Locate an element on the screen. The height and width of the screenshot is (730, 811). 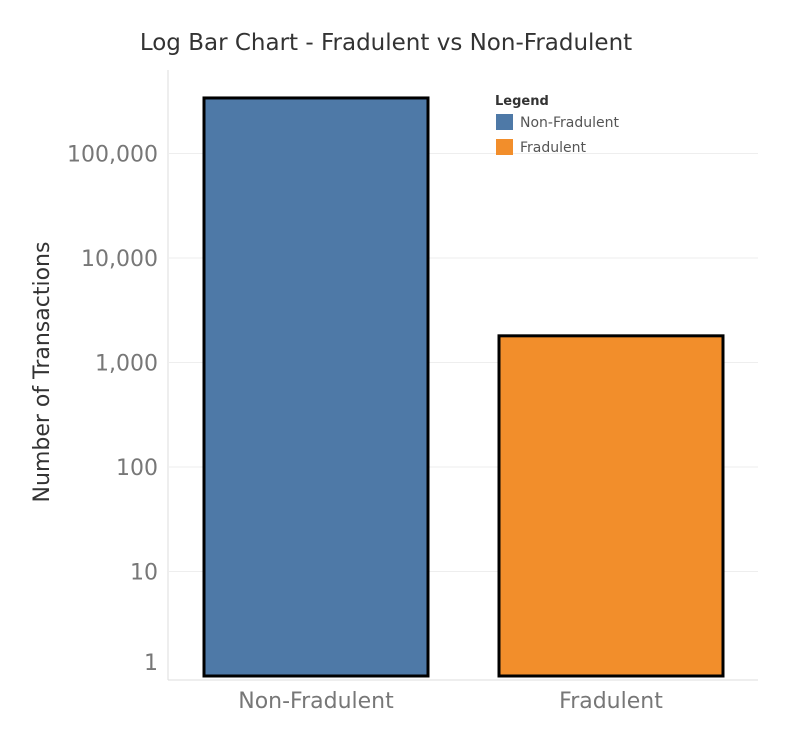
y-tick-label: 1,000 is located at coordinates (126, 364).